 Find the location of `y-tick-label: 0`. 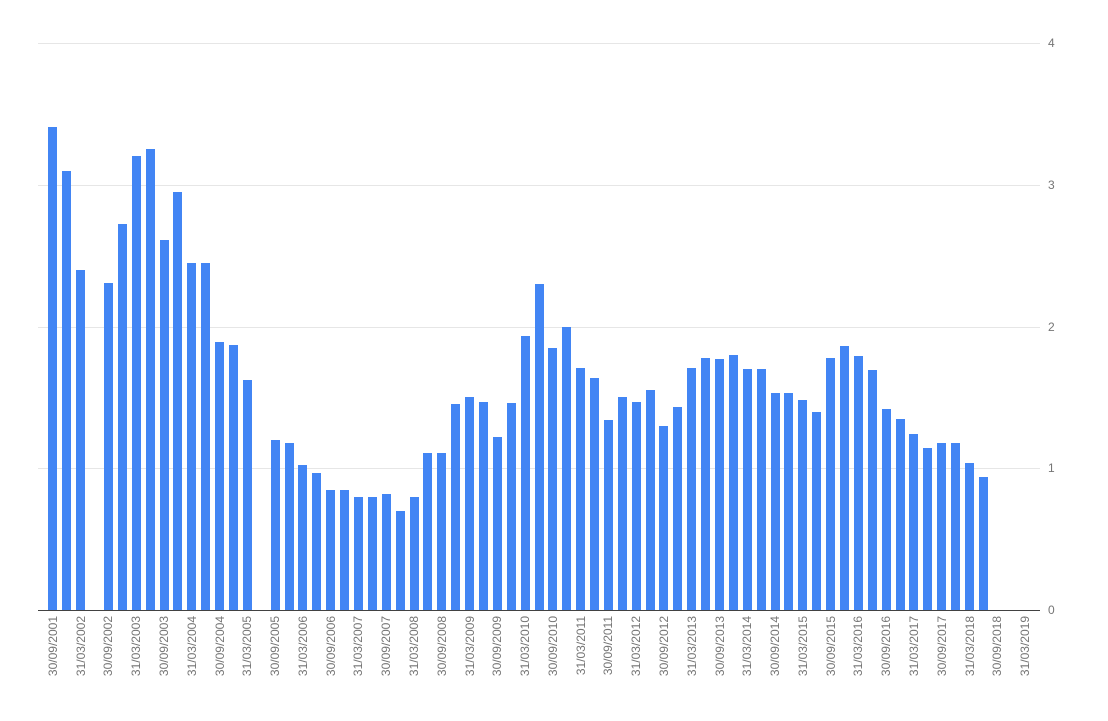

y-tick-label: 0 is located at coordinates (1051, 610).